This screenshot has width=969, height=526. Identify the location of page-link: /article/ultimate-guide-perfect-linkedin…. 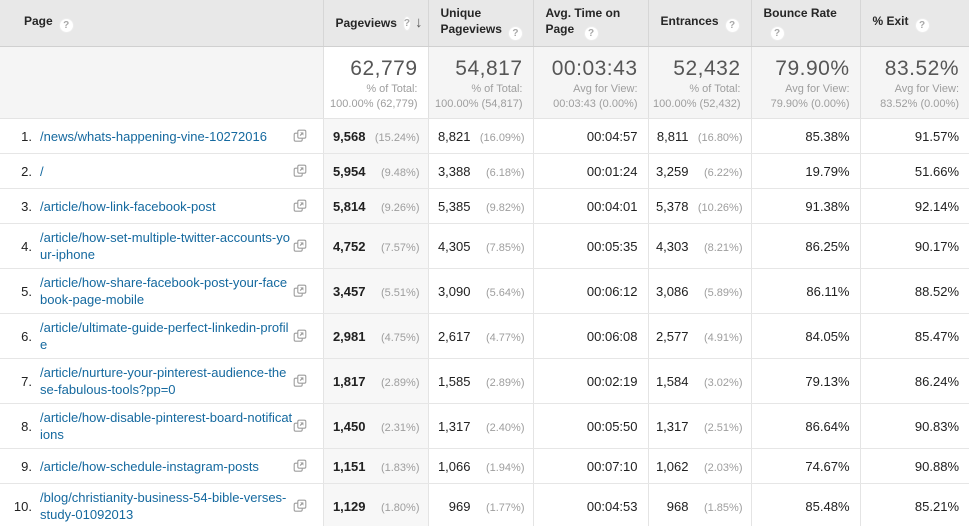
(164, 336).